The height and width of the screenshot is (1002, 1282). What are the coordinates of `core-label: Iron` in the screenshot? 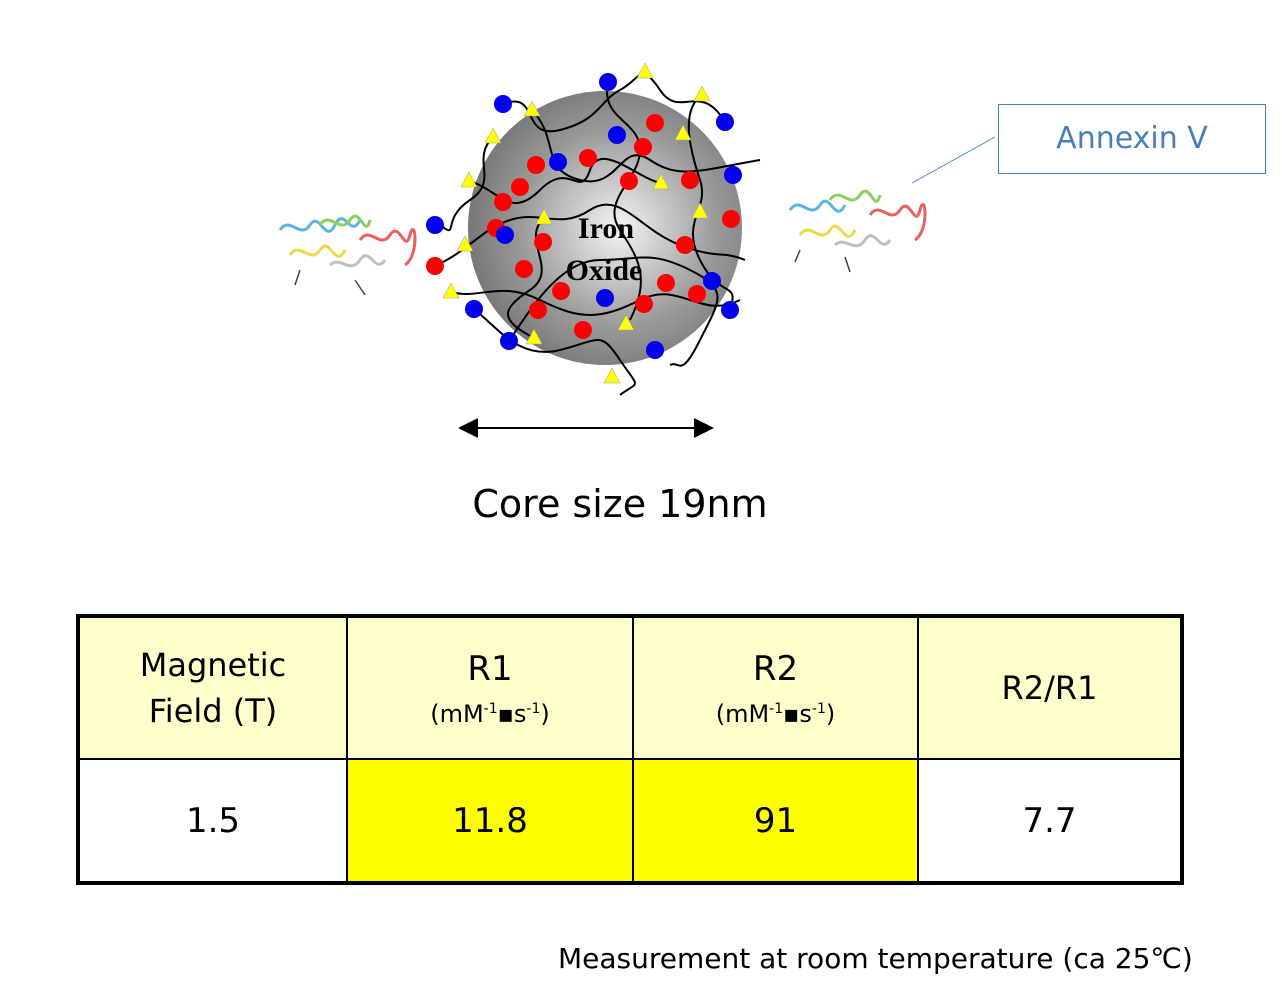 It's located at (606, 228).